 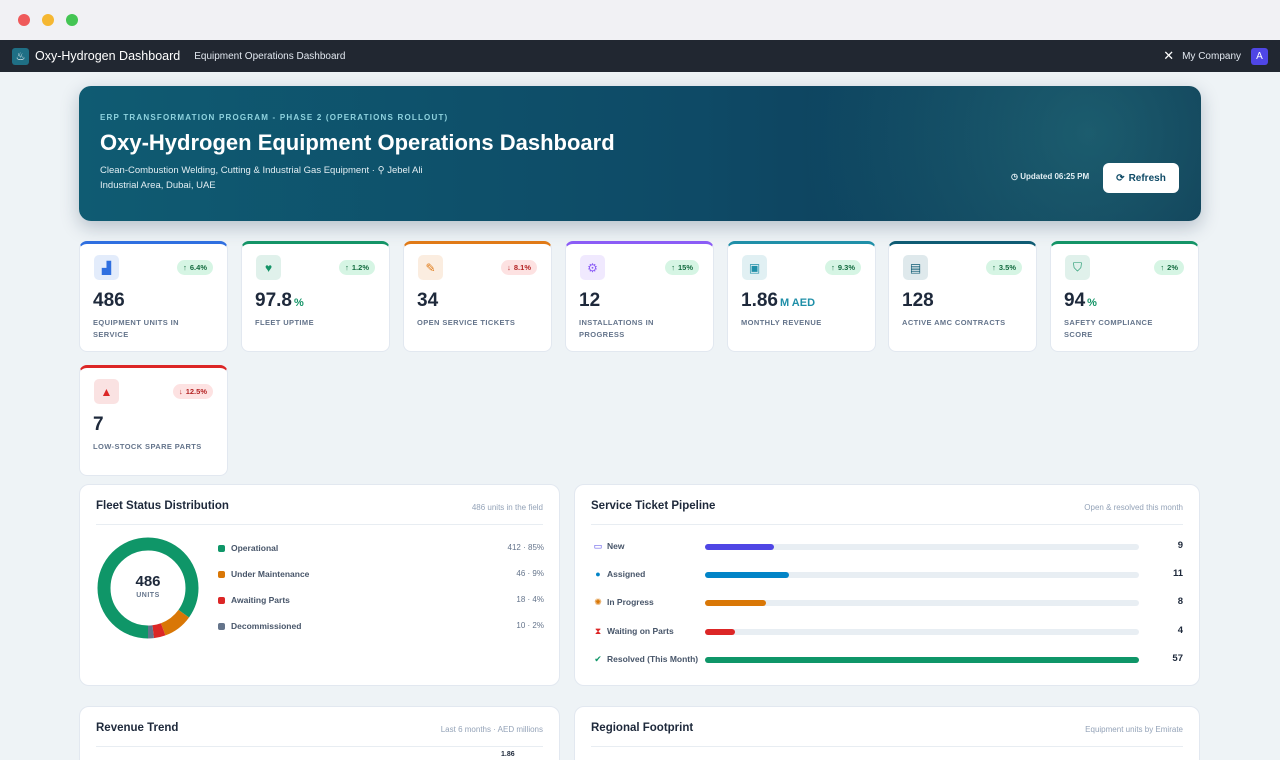 What do you see at coordinates (405, 170) in the screenshot?
I see `hero-location: Jebel Ali` at bounding box center [405, 170].